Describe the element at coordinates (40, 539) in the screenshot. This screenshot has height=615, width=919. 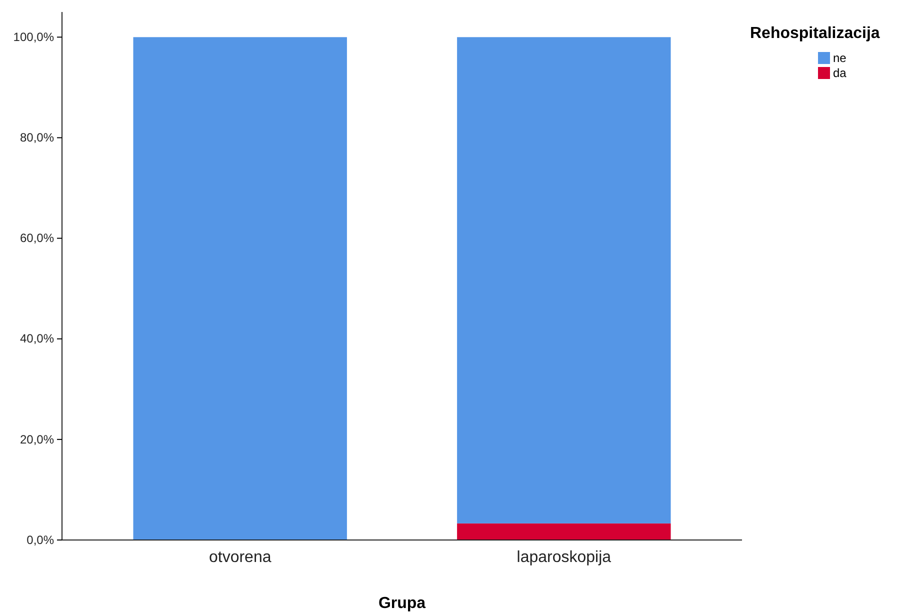
I see `y-tick-label: 0,0%` at that location.